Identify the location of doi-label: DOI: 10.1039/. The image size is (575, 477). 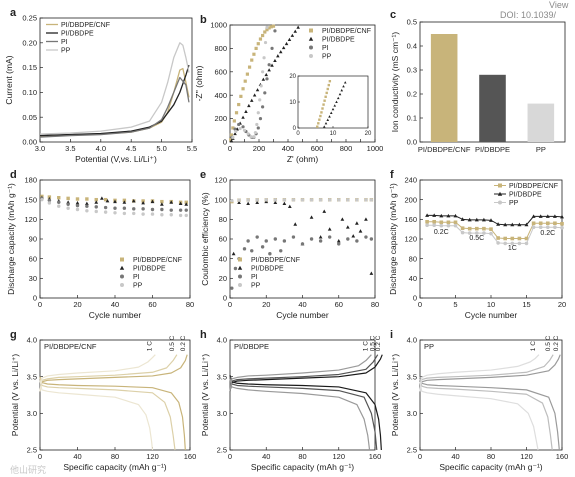
(528, 15).